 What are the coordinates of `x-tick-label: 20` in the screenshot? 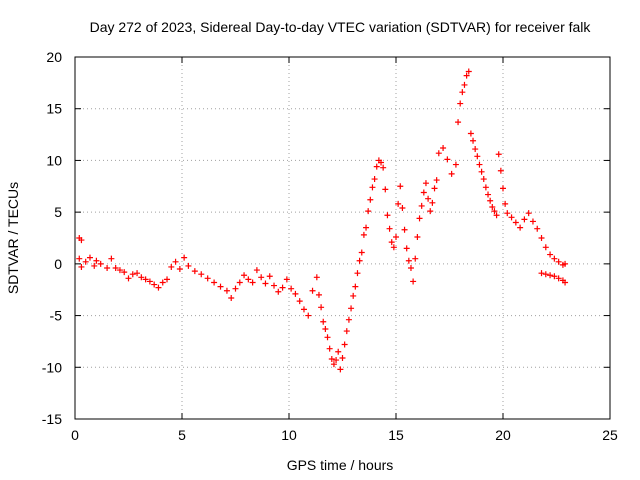 It's located at (503, 435).